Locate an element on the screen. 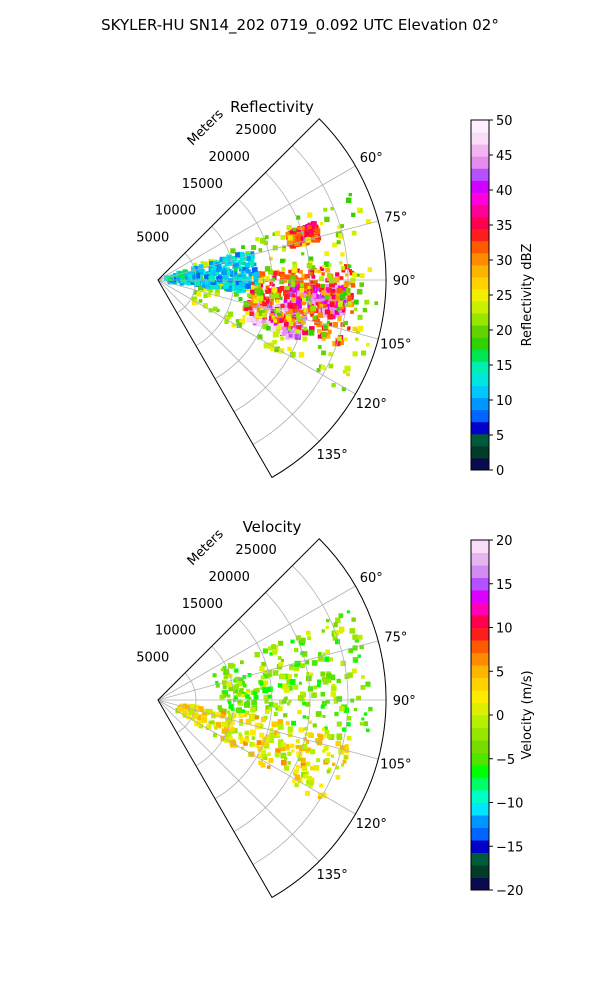 The height and width of the screenshot is (1000, 600). reflectivity-range-ring is located at coordinates (215, 286).